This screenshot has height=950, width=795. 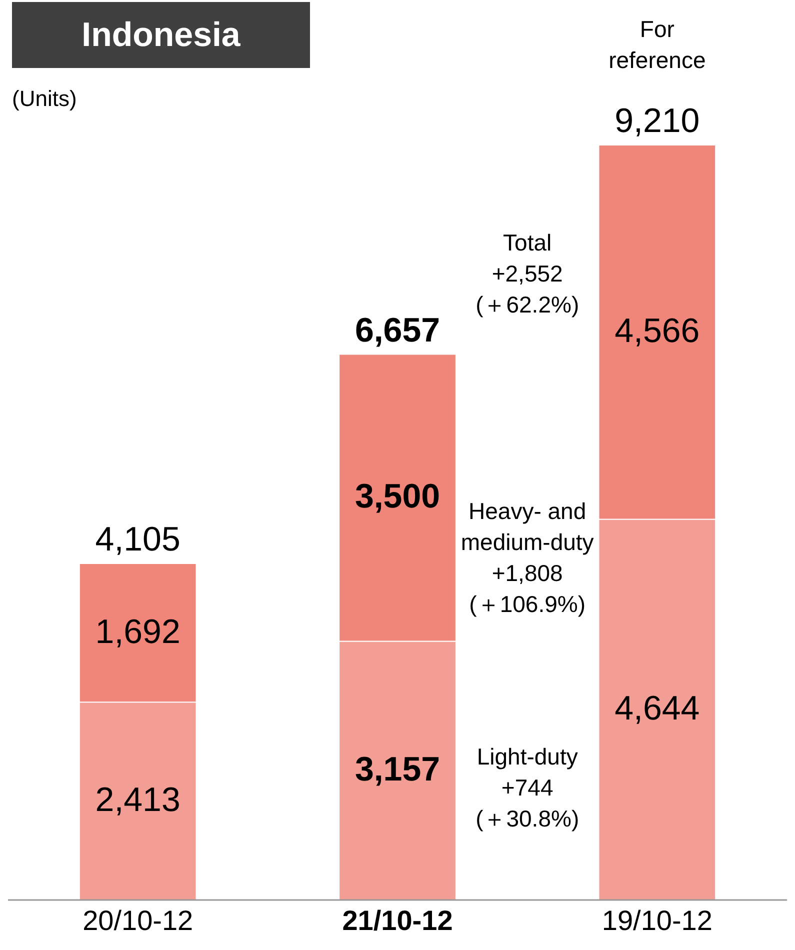 What do you see at coordinates (138, 920) in the screenshot?
I see `x-tick-label: 20/10-12` at bounding box center [138, 920].